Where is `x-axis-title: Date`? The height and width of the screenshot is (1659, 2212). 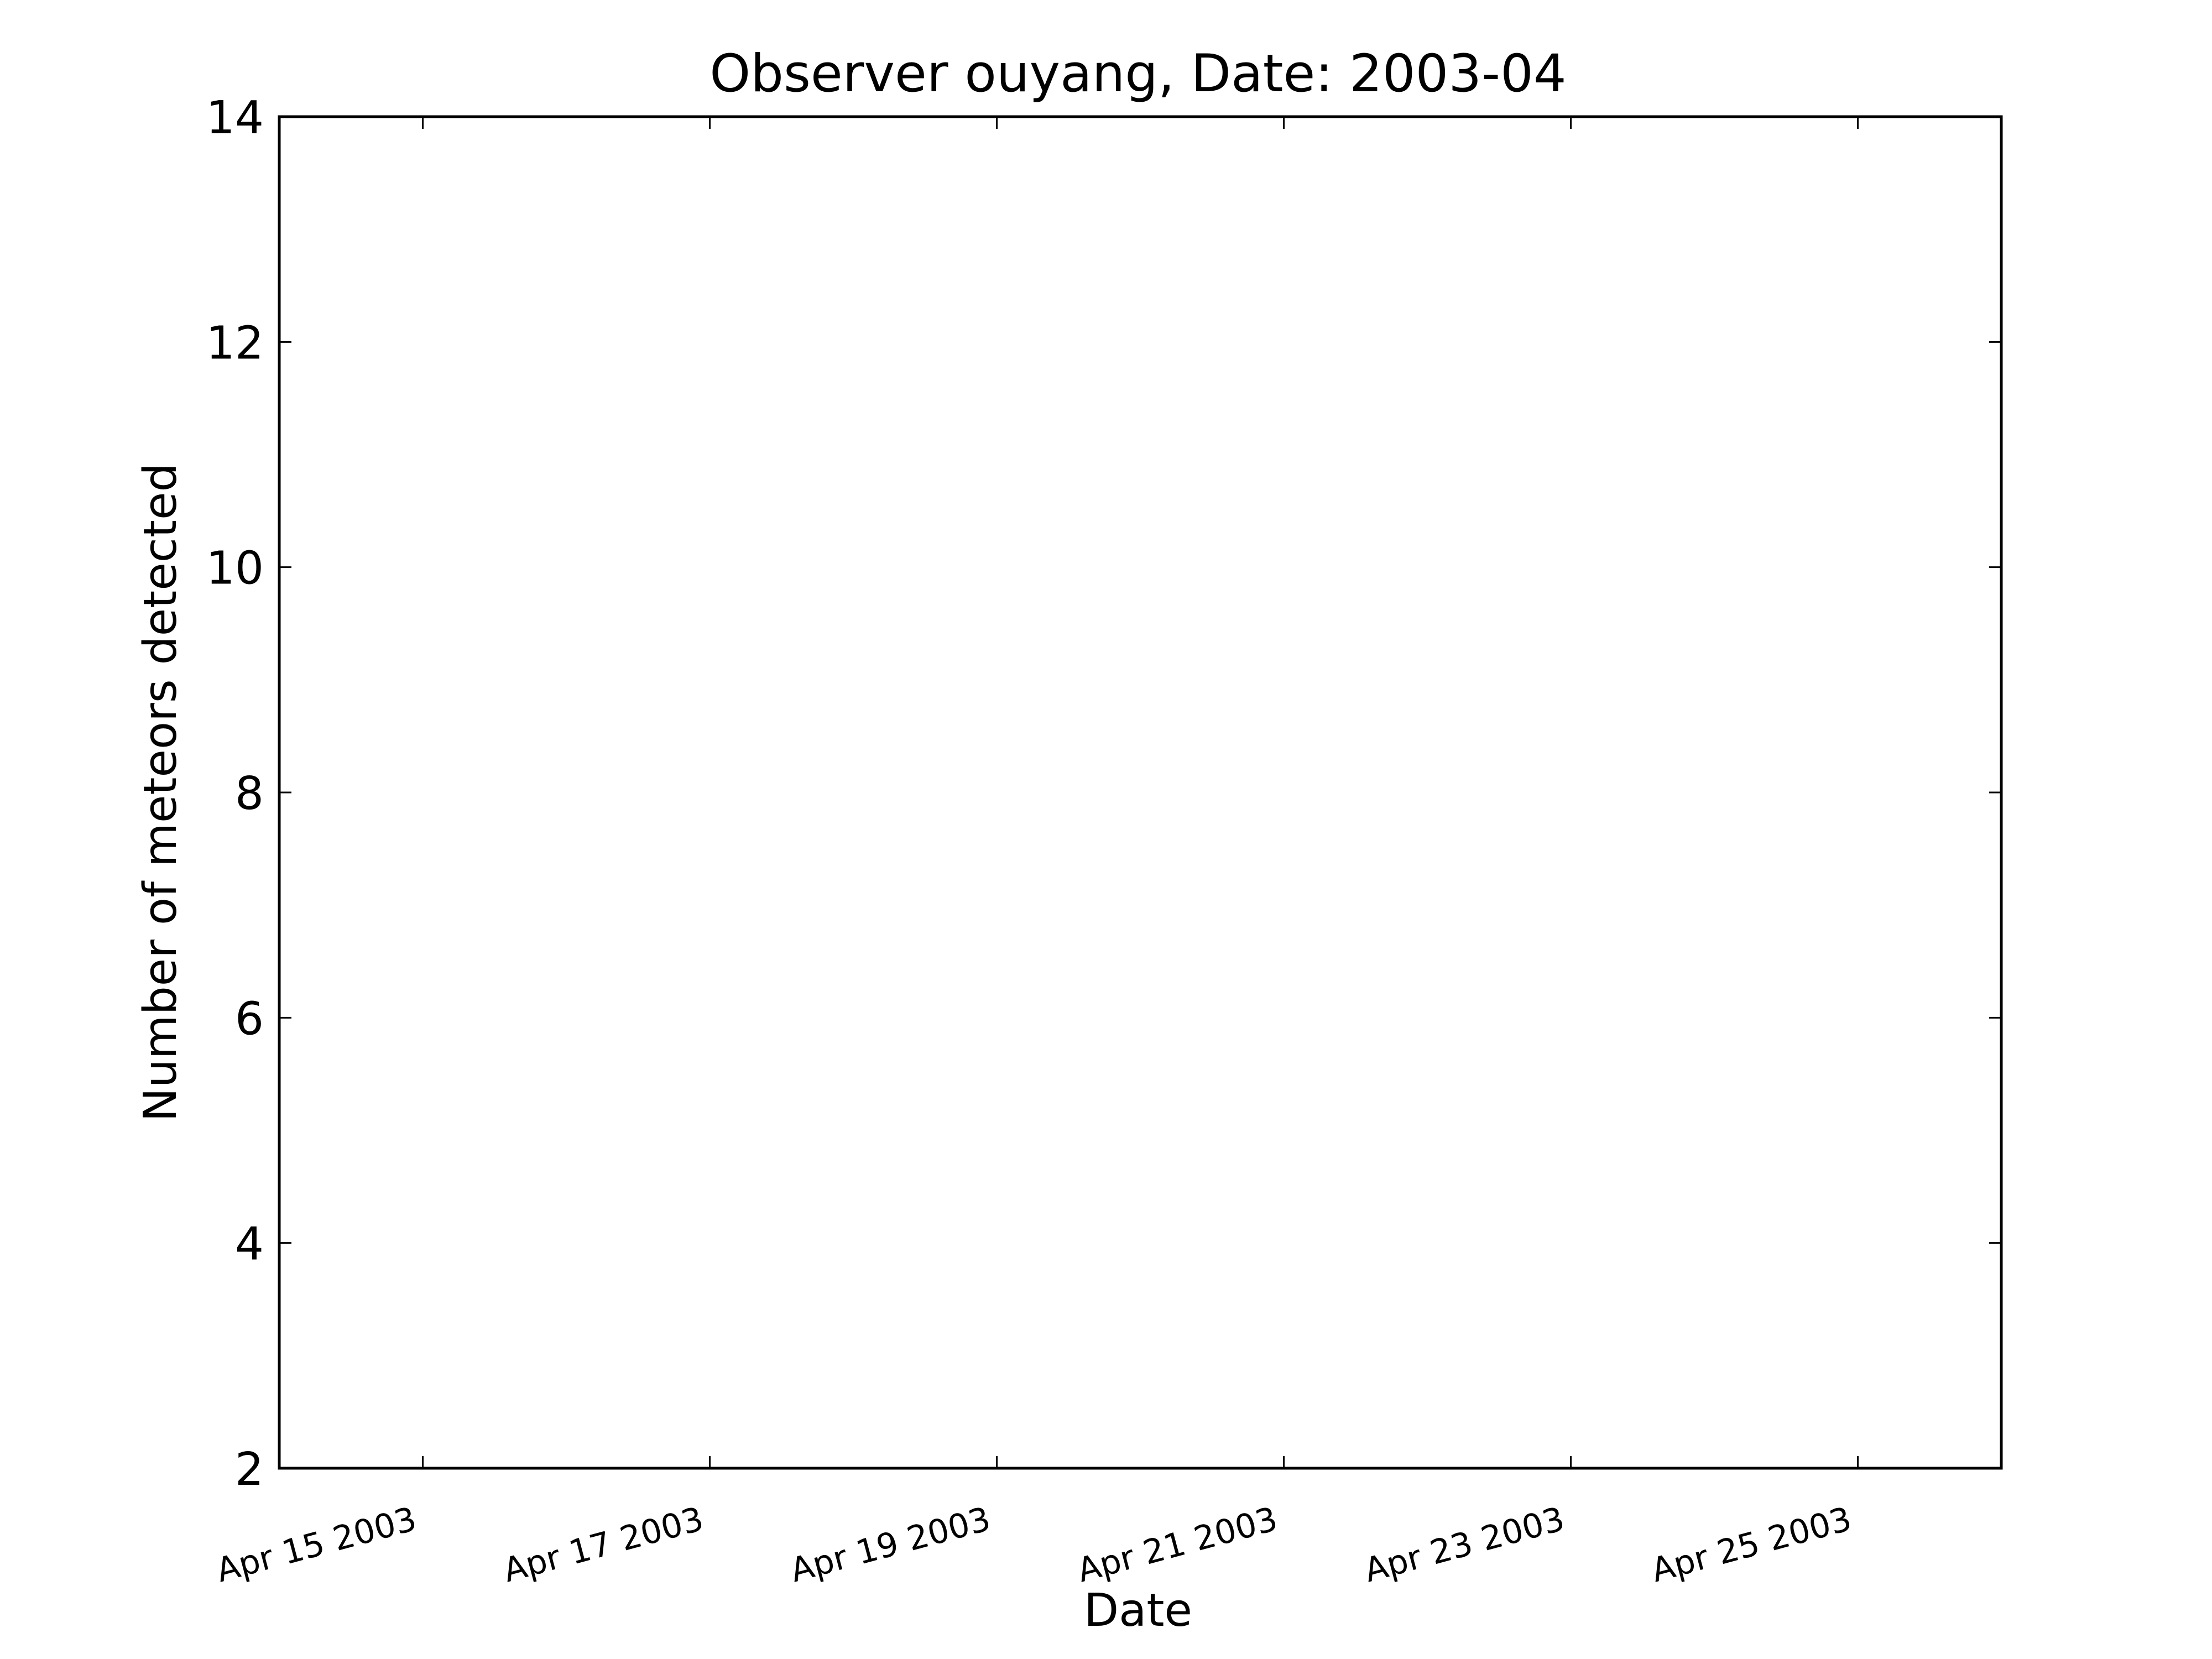 x-axis-title: Date is located at coordinates (1138, 1610).